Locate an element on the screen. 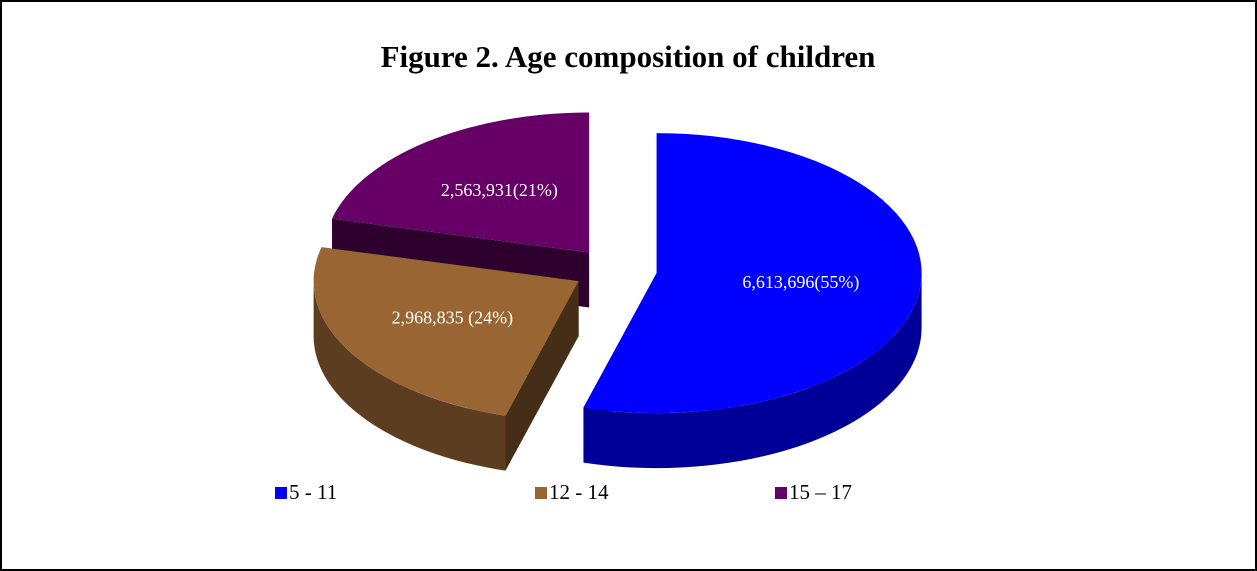 The height and width of the screenshot is (571, 1257). data-label: 2,968,835 (24%) is located at coordinates (452, 318).